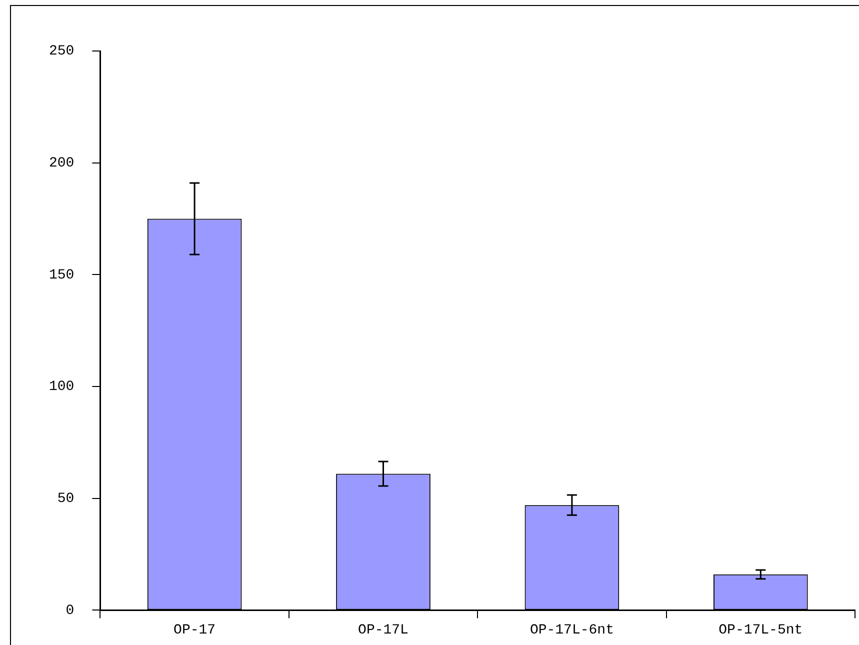 The height and width of the screenshot is (645, 859). Describe the element at coordinates (61, 52) in the screenshot. I see `y-tick-label: 250` at that location.